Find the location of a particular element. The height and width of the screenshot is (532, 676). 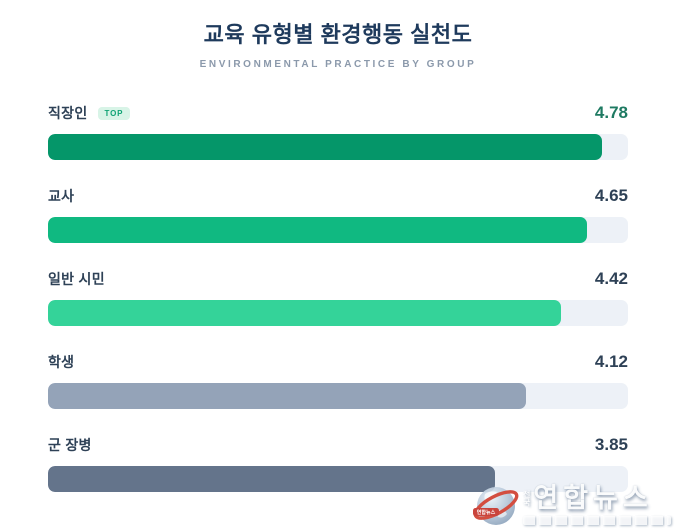

globe-orbit-swoosh is located at coordinates (496, 505).